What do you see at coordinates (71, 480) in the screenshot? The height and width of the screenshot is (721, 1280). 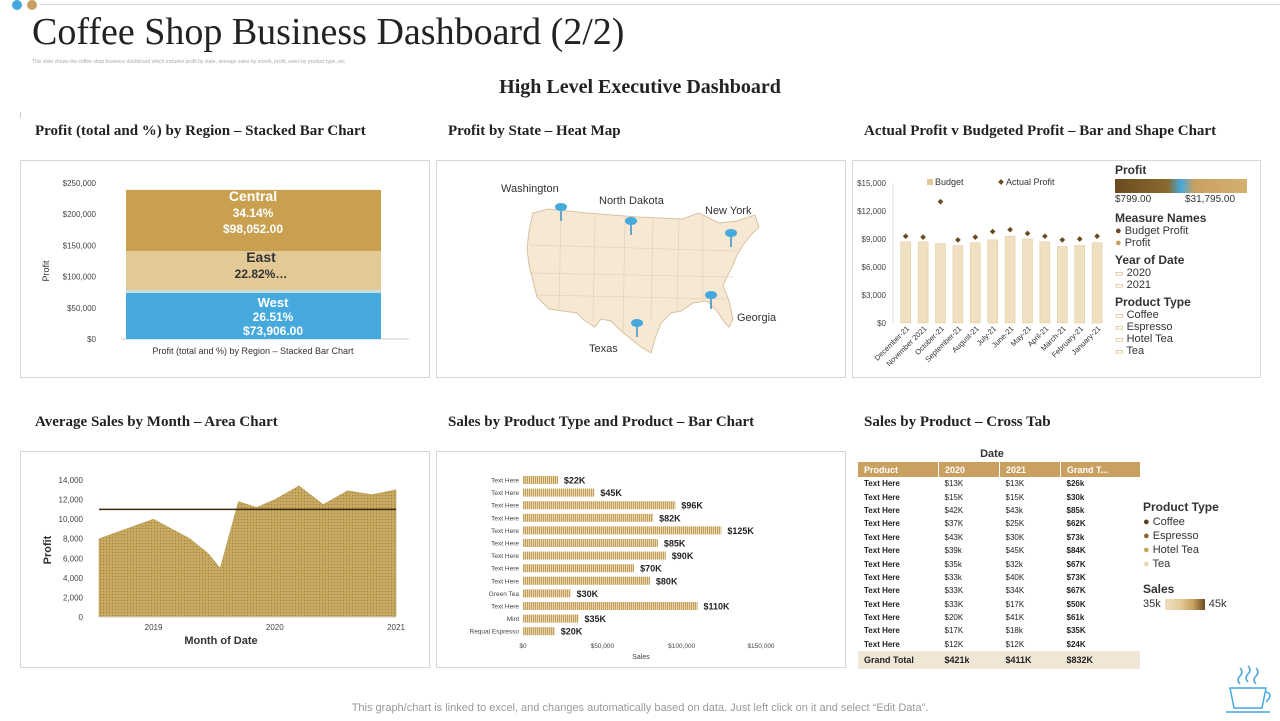 I see `area-y-tick: 14,000` at bounding box center [71, 480].